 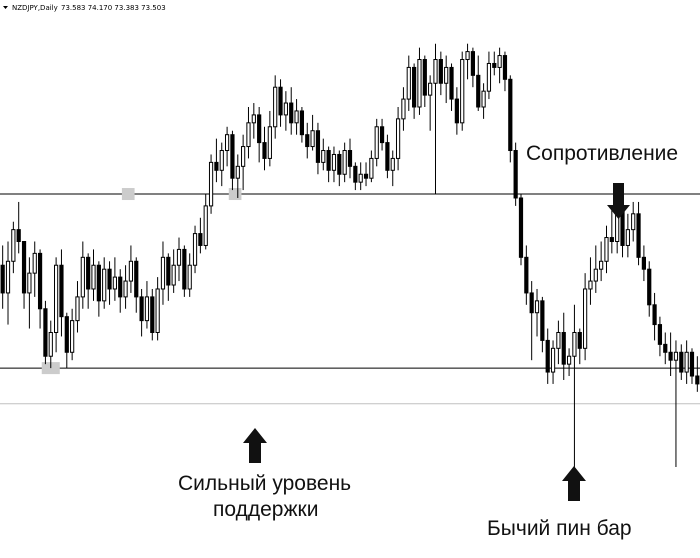 What do you see at coordinates (266, 509) in the screenshot?
I see `support-label-line2: поддержки` at bounding box center [266, 509].